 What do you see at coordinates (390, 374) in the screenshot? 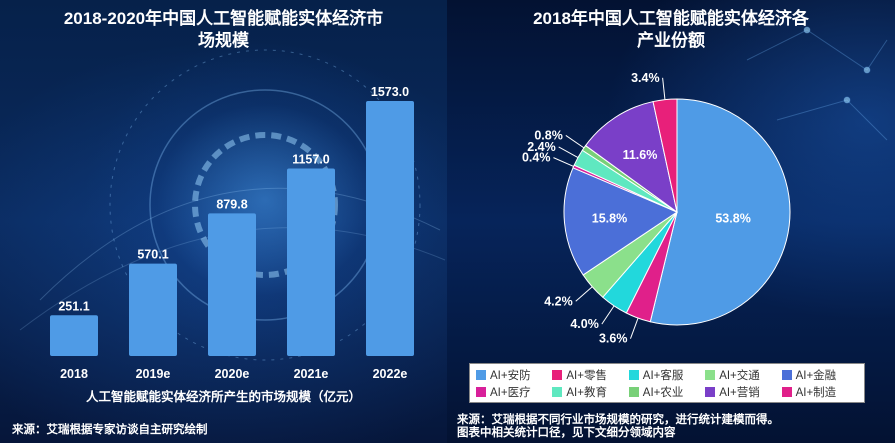
I see `x-tick-label: 2022e` at bounding box center [390, 374].